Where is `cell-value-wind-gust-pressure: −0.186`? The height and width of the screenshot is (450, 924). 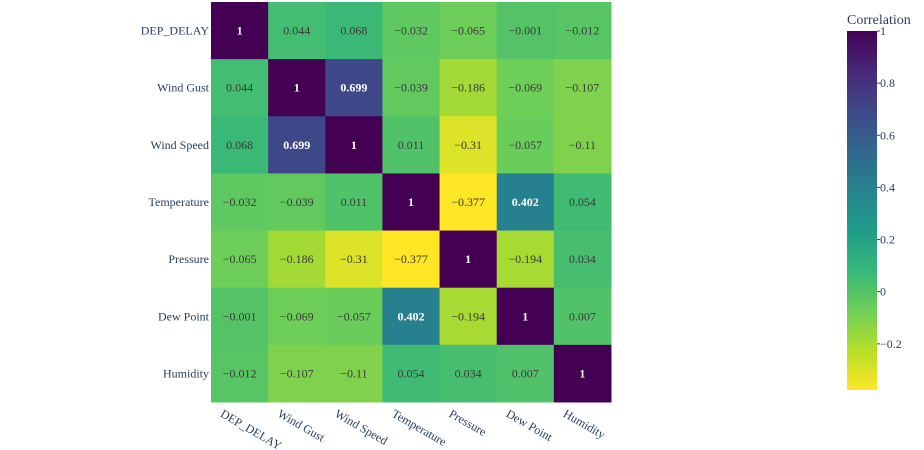
cell-value-wind-gust-pressure: −0.186 is located at coordinates (468, 88).